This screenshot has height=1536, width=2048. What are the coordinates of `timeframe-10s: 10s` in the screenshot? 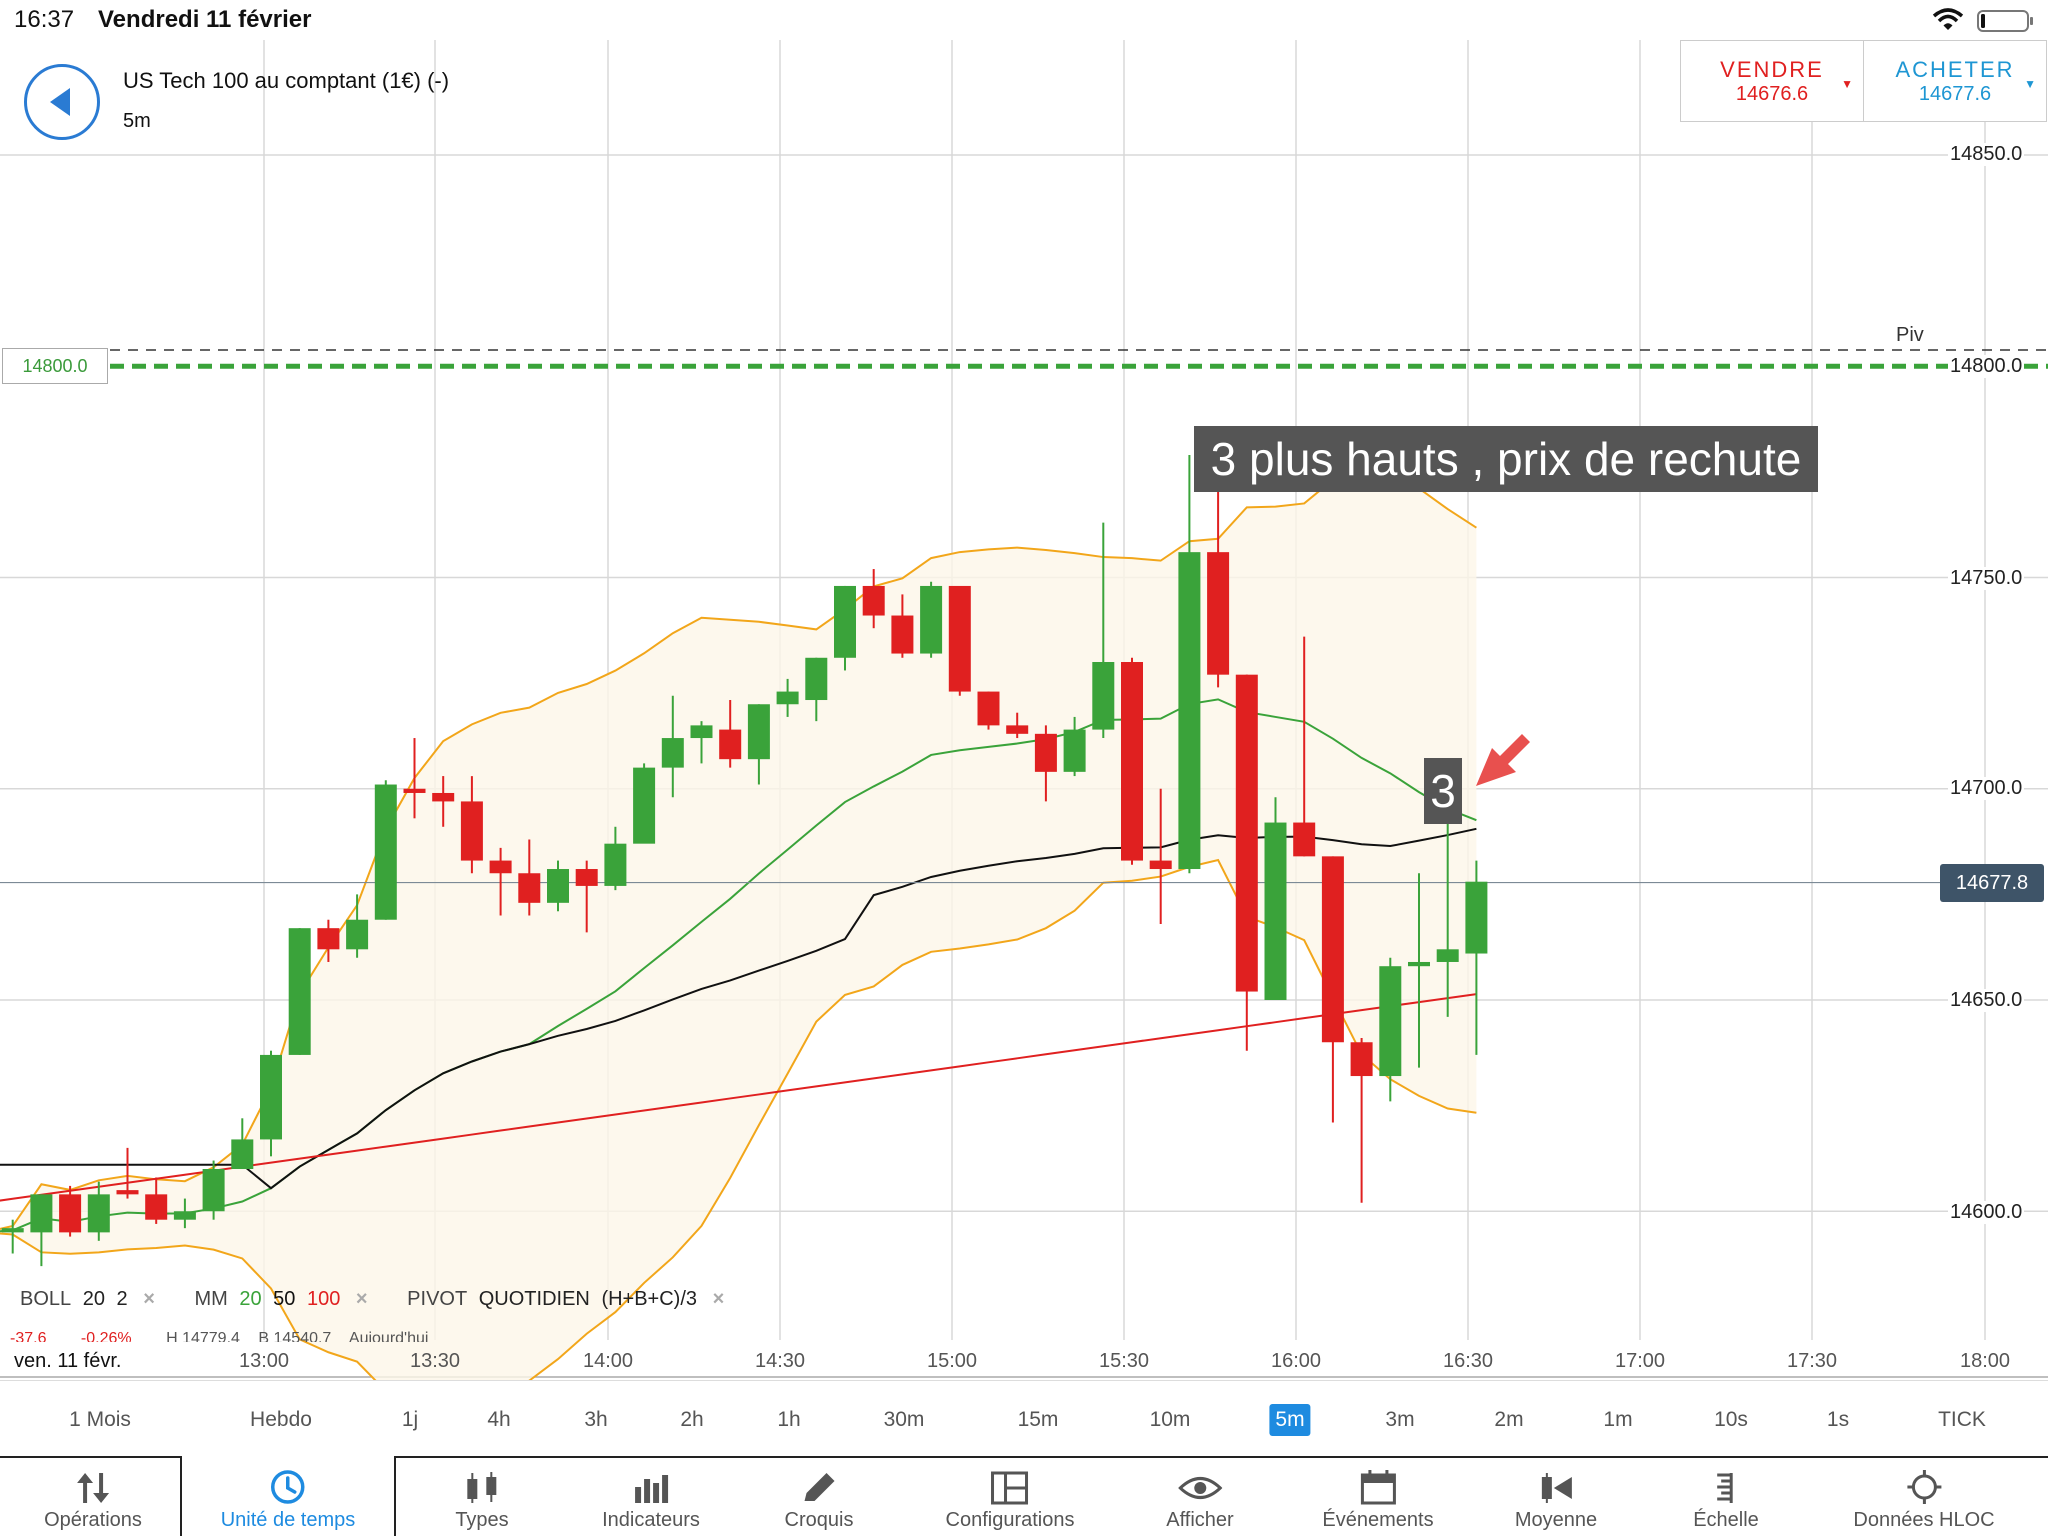 It's located at (1731, 1419).